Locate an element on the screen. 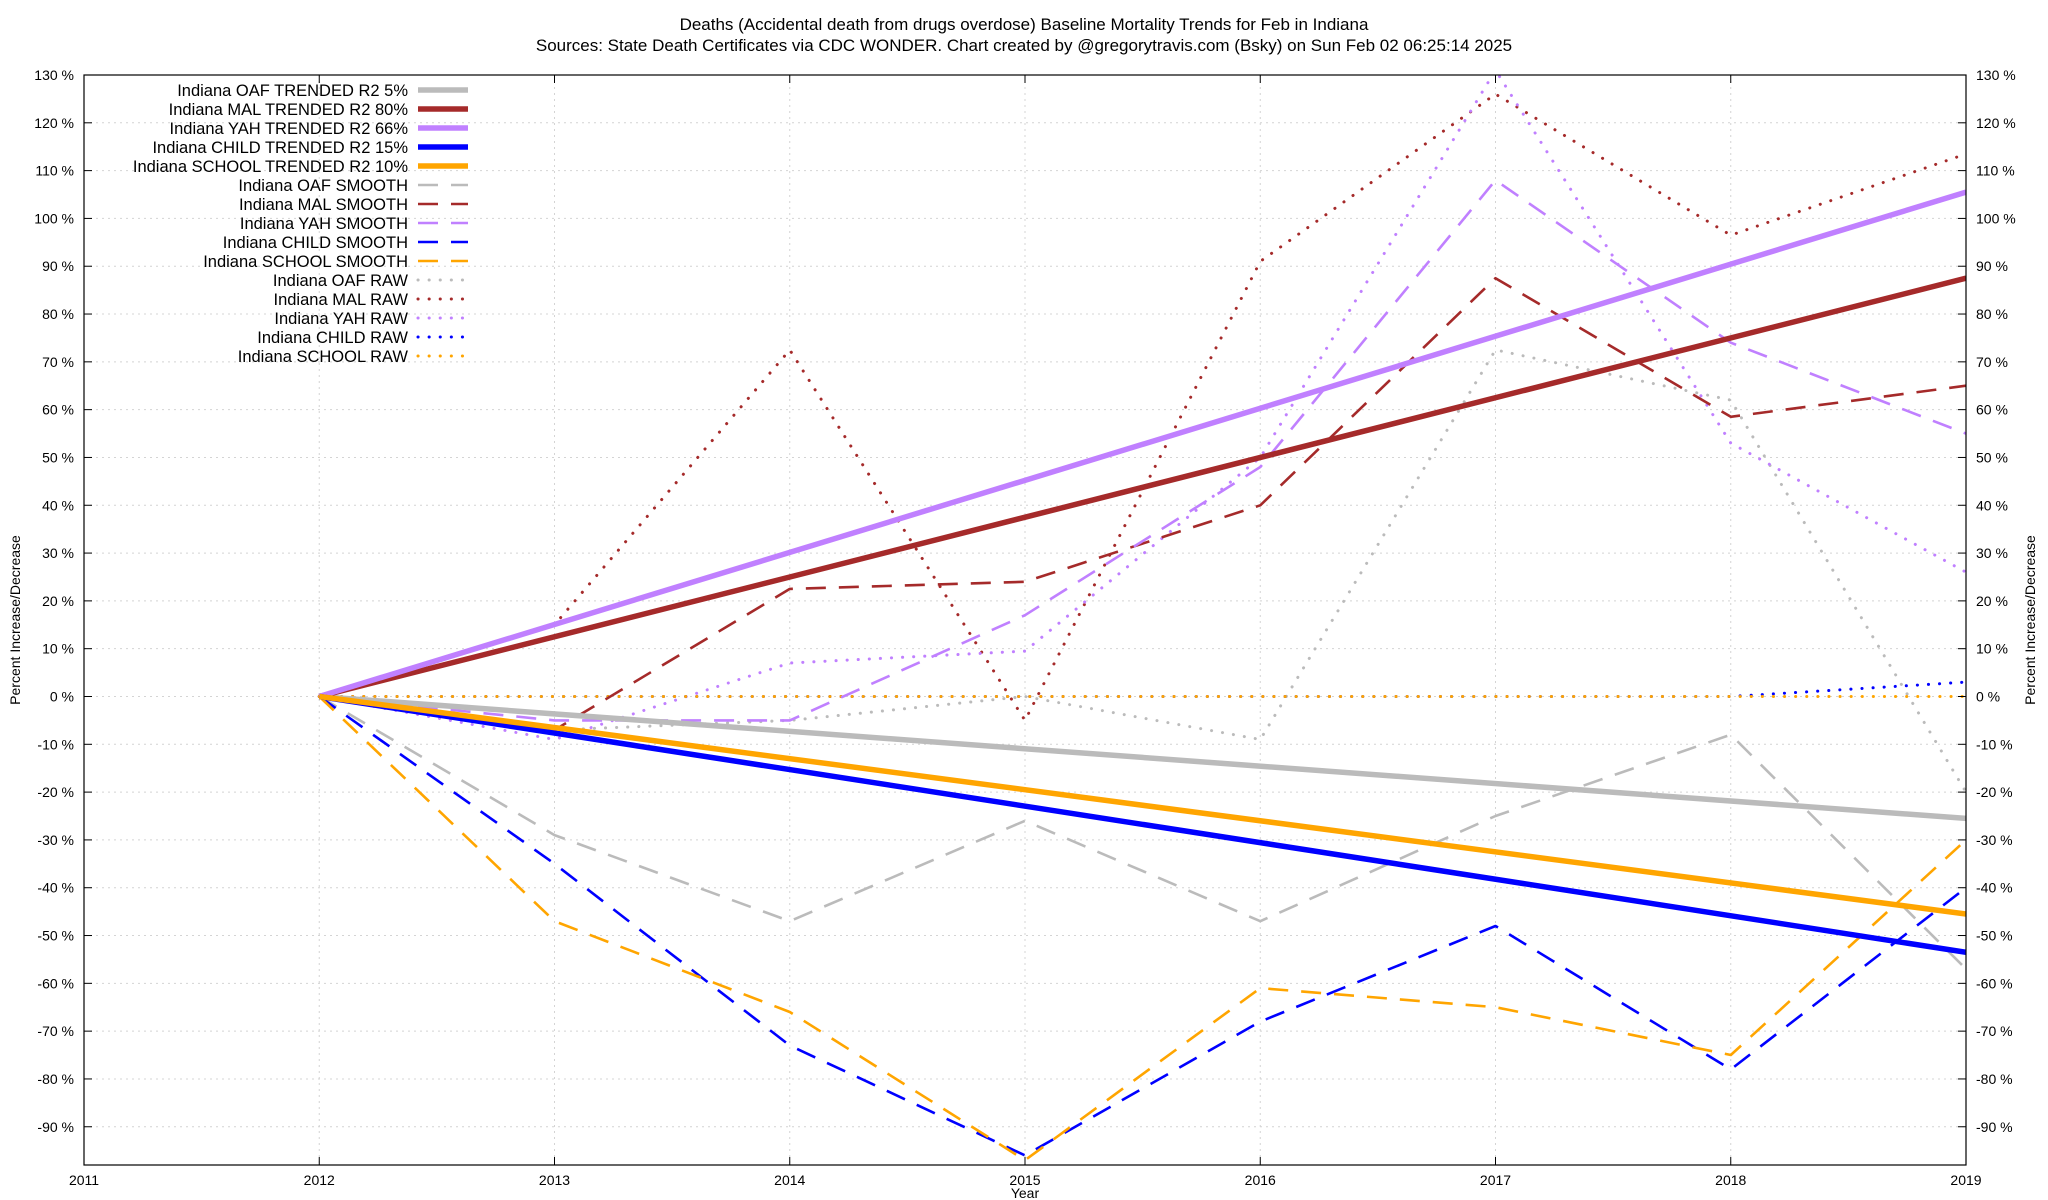 Image resolution: width=2048 pixels, height=1200 pixels. y-tick-label-right: -50 % is located at coordinates (1994, 936).